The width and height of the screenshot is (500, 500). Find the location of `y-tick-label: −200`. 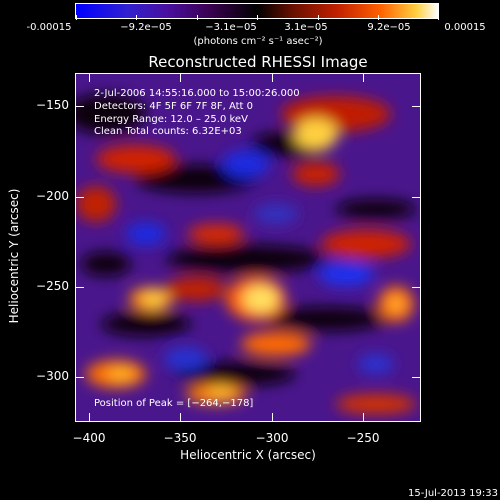

y-tick-label: −200 is located at coordinates (52, 196).